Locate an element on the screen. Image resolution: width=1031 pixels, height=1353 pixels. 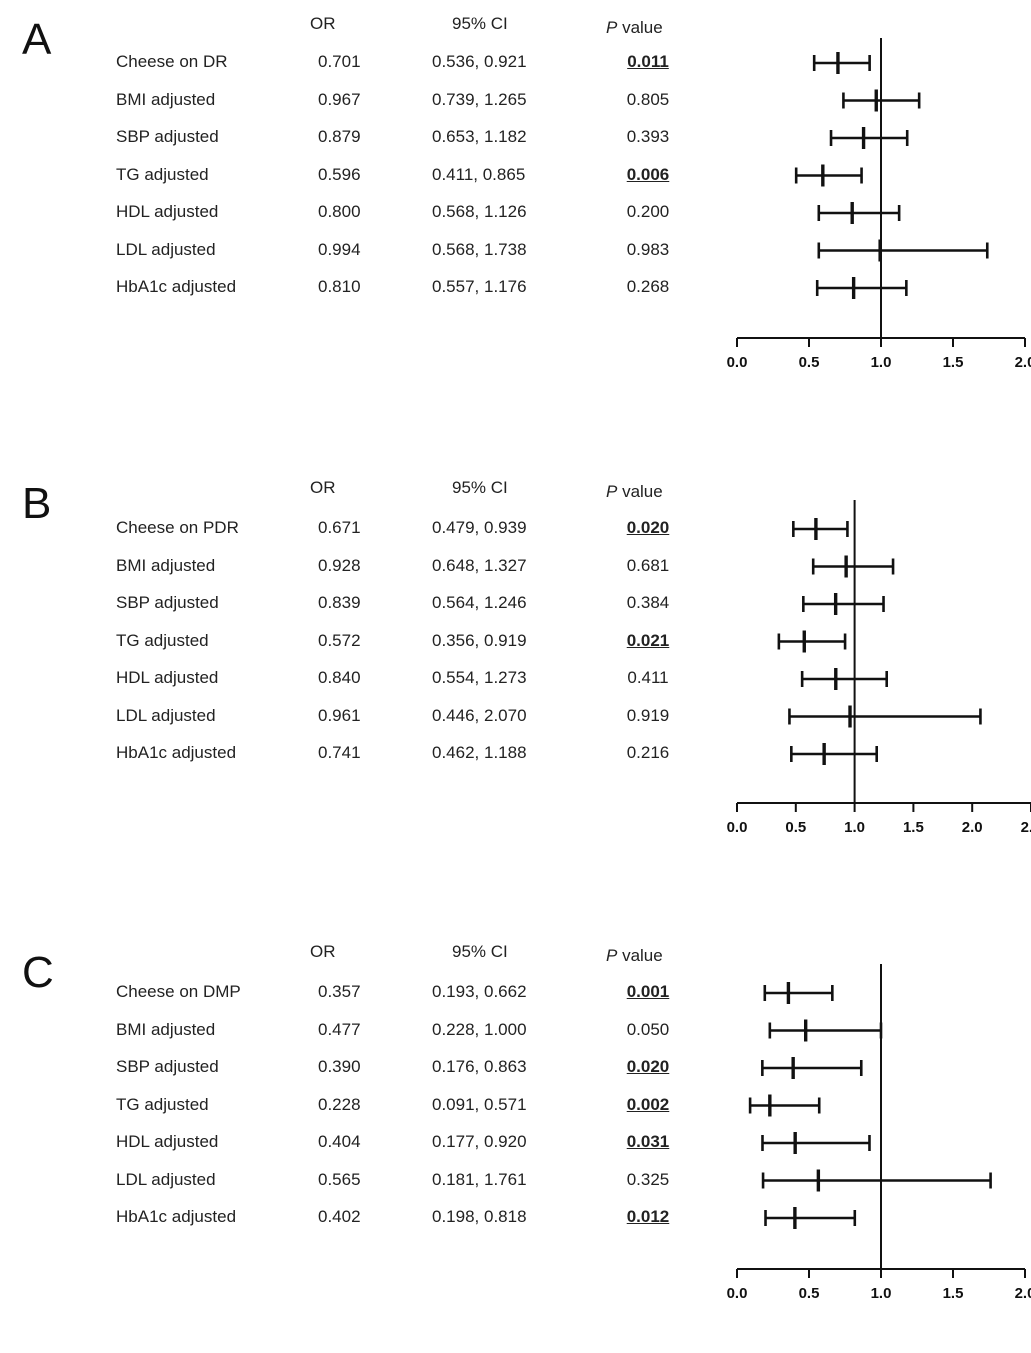
row-or: 0.565 is located at coordinates (339, 1179).